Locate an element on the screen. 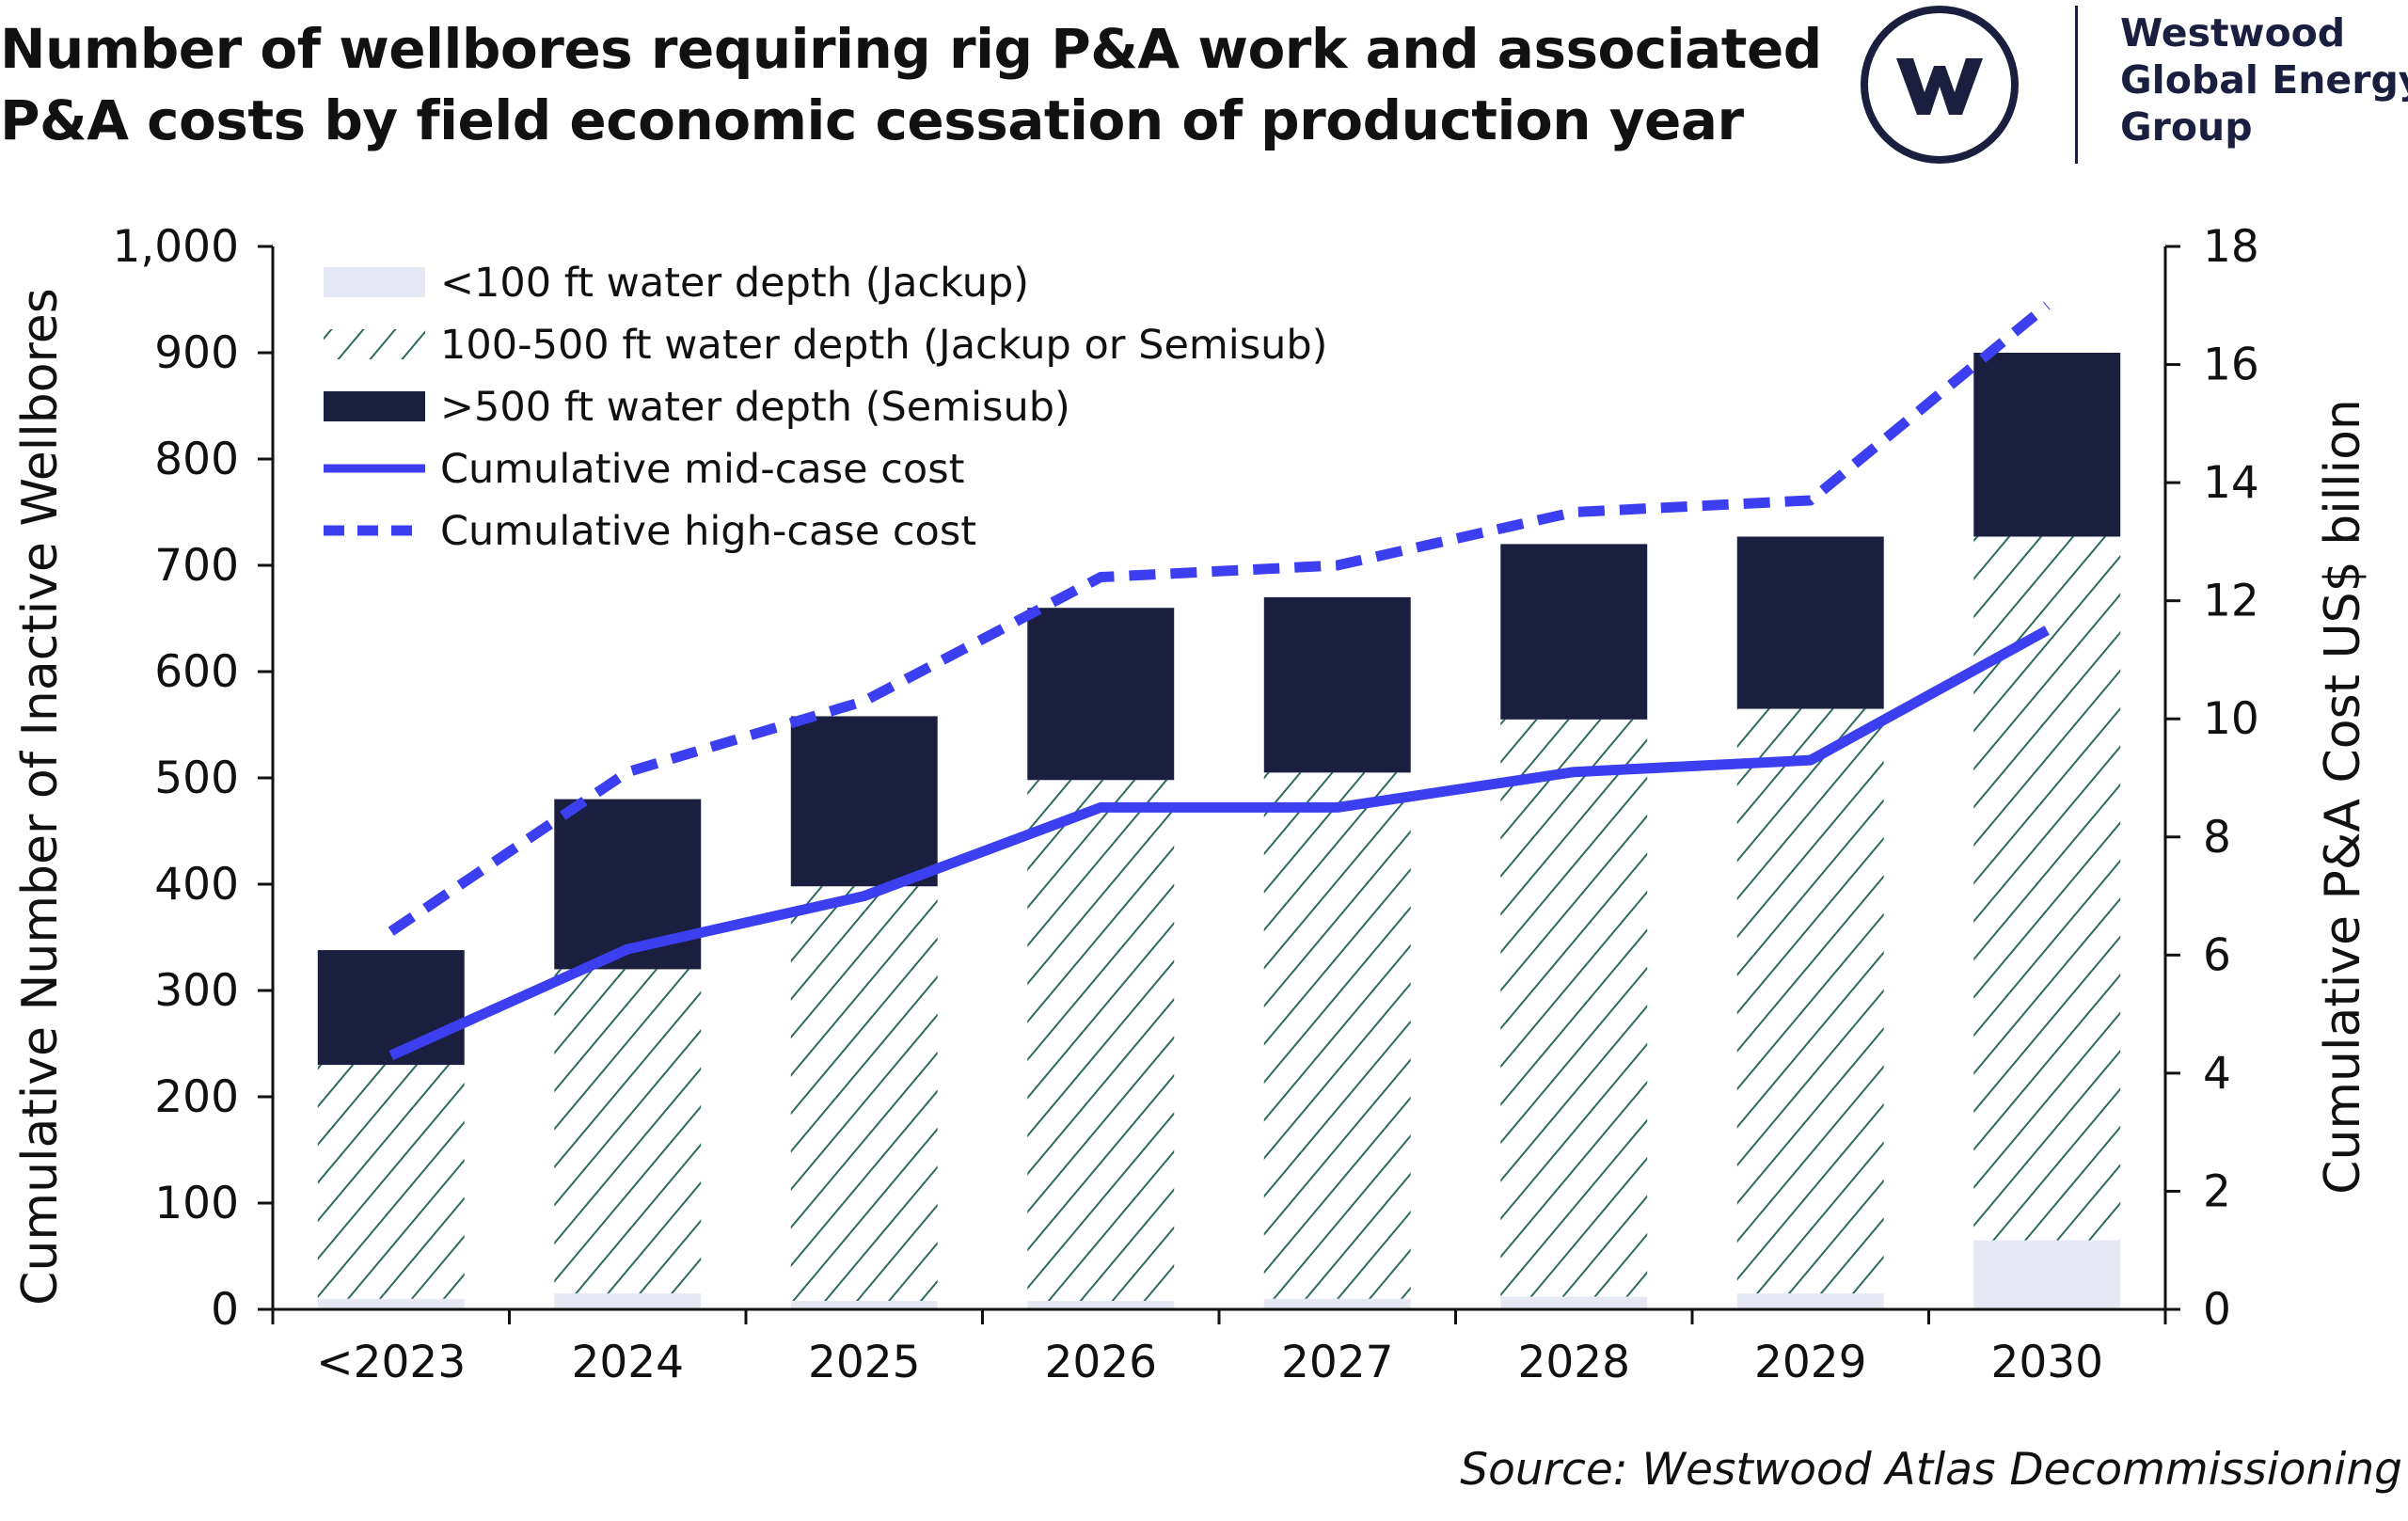  legend-label-semisub: >500 ft water depth (Semisub) is located at coordinates (755, 407).